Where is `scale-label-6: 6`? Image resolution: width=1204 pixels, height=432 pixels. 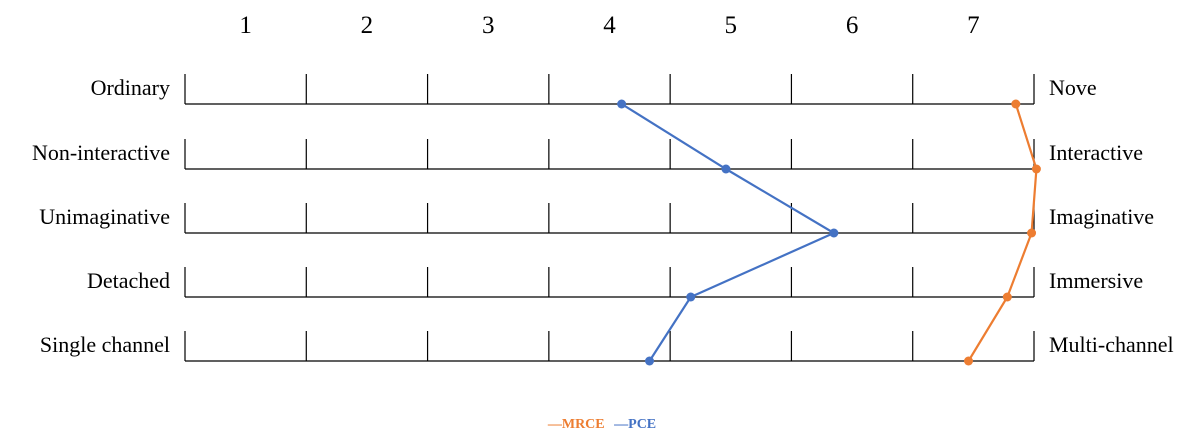 scale-label-6: 6 is located at coordinates (852, 25).